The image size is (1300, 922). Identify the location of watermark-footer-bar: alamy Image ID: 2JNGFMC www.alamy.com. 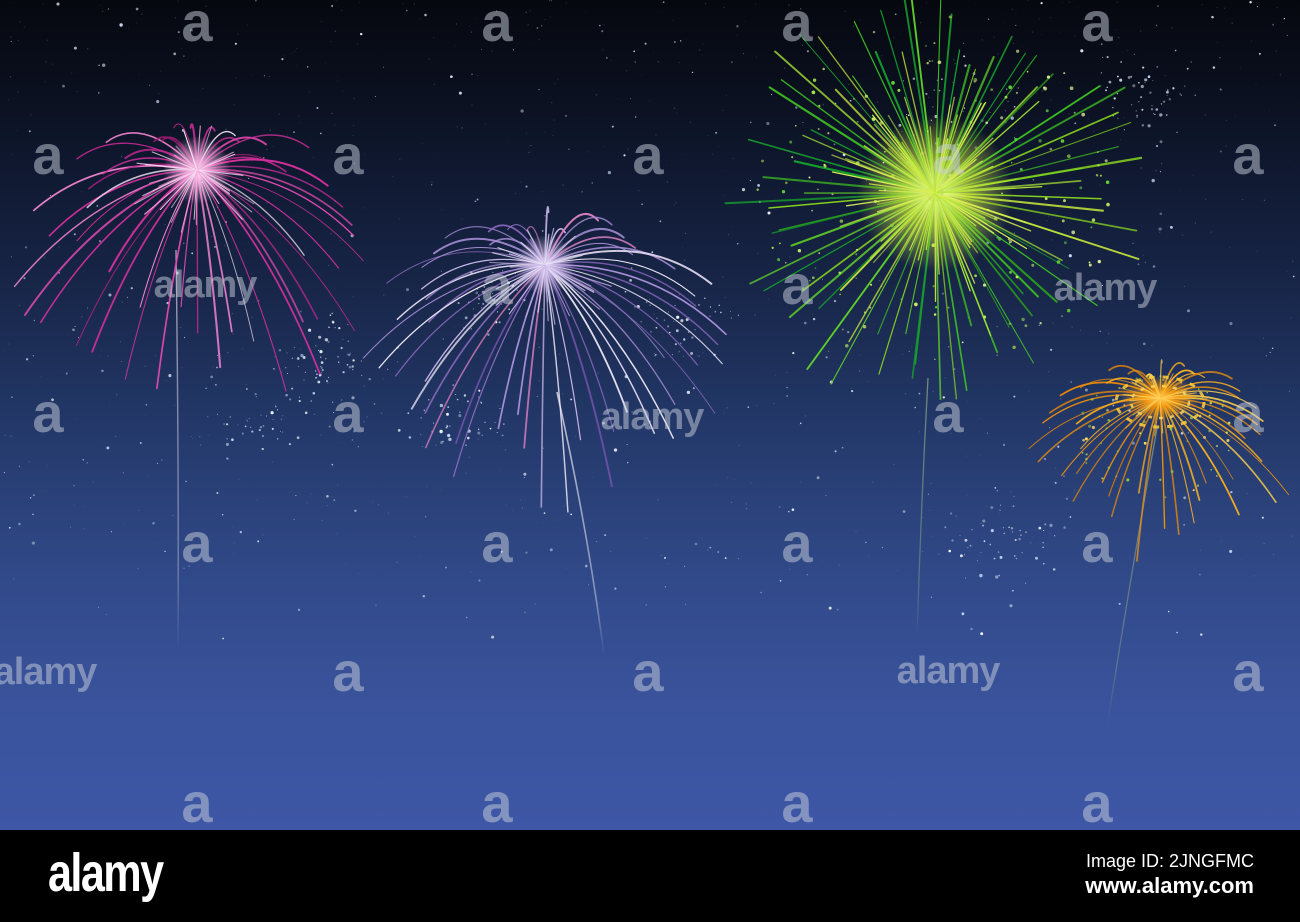
(650, 876).